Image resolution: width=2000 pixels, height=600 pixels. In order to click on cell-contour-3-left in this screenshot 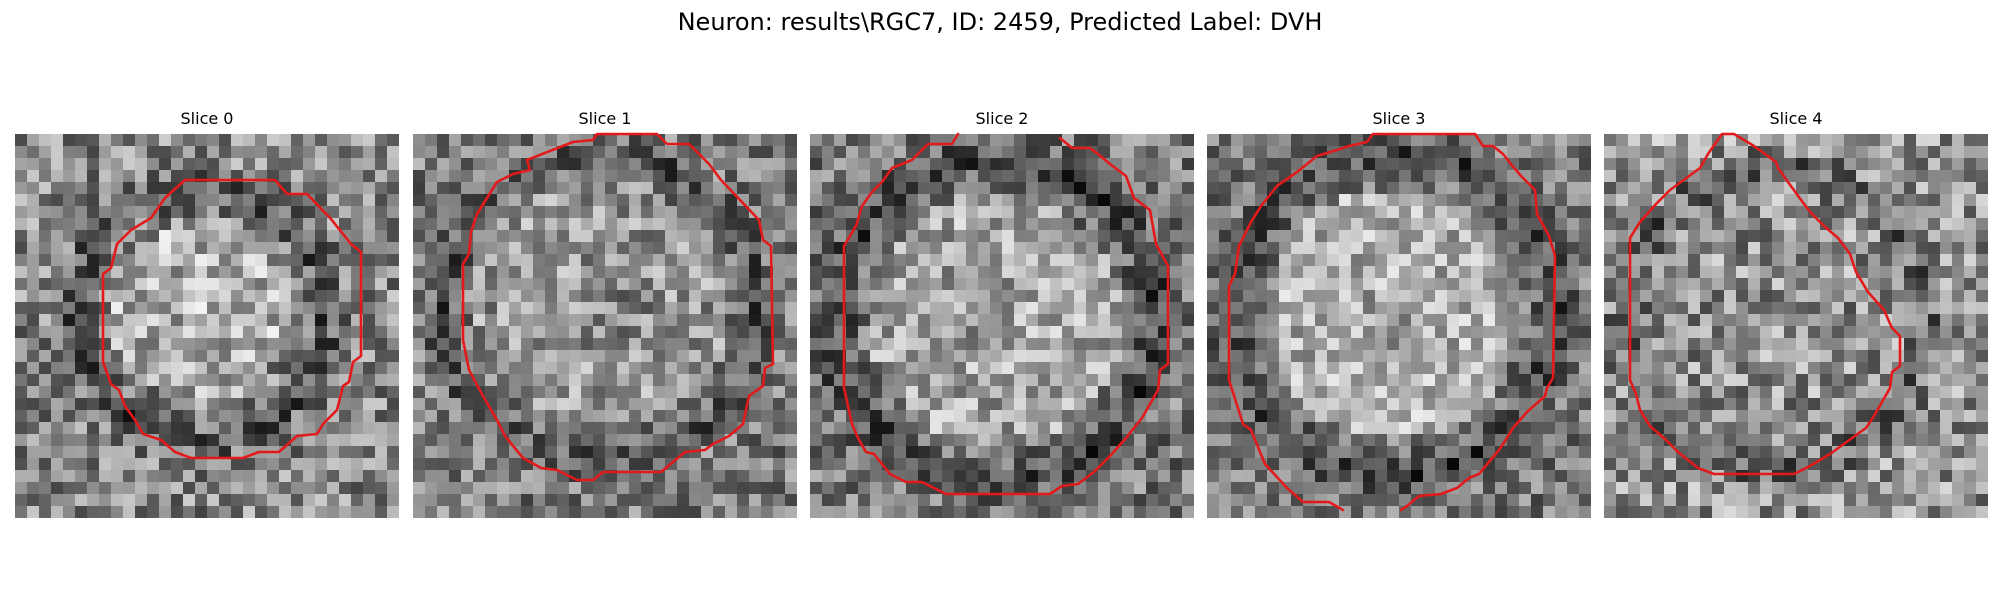, I will do `click(1392, 322)`.